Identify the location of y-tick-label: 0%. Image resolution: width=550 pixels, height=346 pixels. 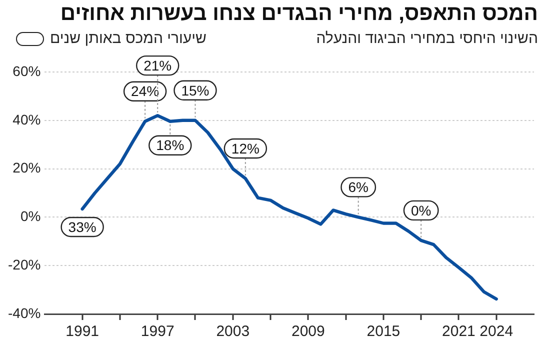
(30, 216).